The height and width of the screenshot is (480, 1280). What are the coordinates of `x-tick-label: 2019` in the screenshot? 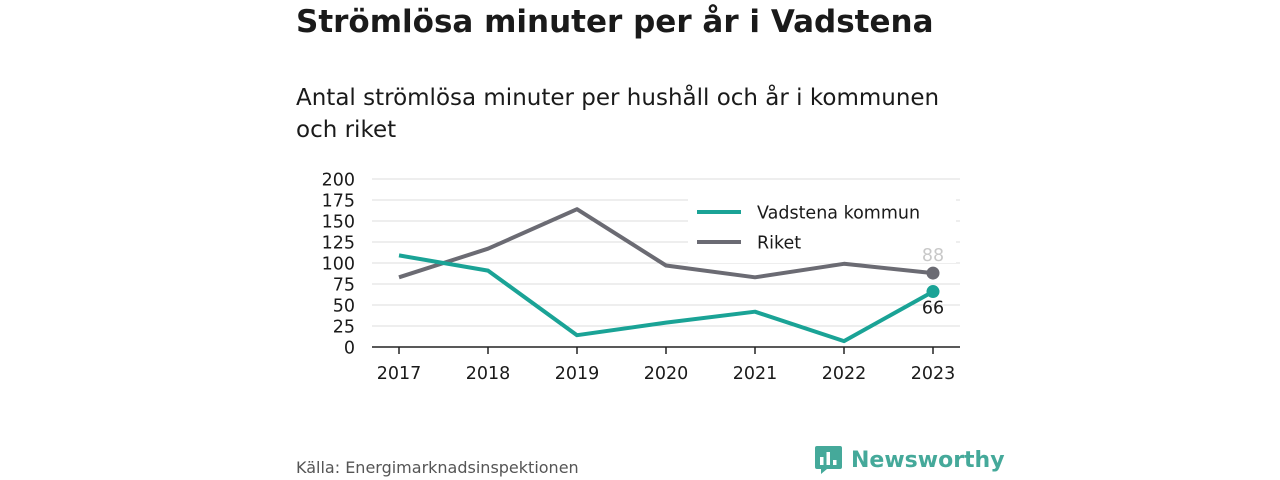 It's located at (577, 374).